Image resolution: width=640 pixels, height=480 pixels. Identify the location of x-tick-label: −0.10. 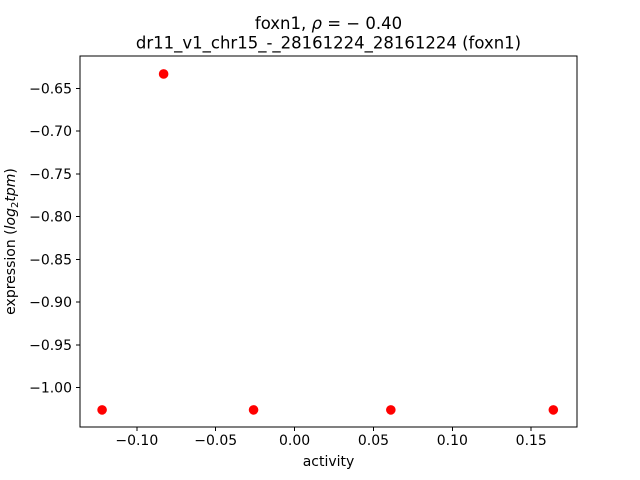
(136, 441).